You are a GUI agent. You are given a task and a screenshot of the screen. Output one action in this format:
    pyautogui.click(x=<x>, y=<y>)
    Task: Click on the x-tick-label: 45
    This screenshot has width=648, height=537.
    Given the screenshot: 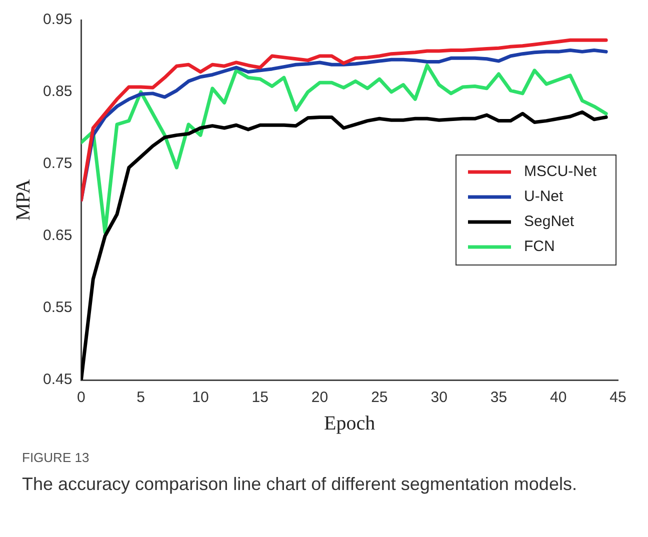 What is the action you would take?
    pyautogui.click(x=618, y=397)
    